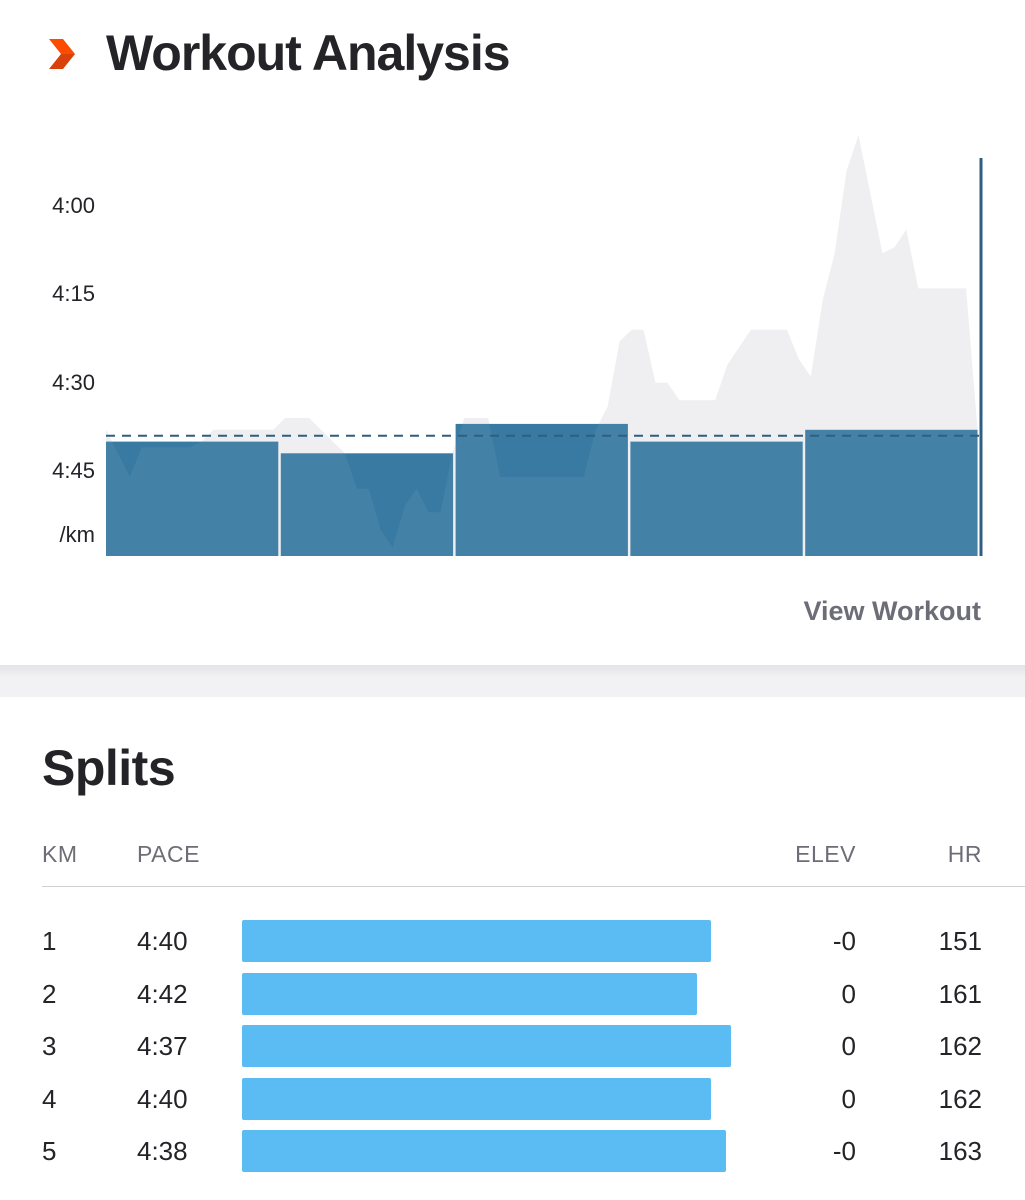 The width and height of the screenshot is (1025, 1200). I want to click on split-row: 2 4:42 0 161, so click(512, 994).